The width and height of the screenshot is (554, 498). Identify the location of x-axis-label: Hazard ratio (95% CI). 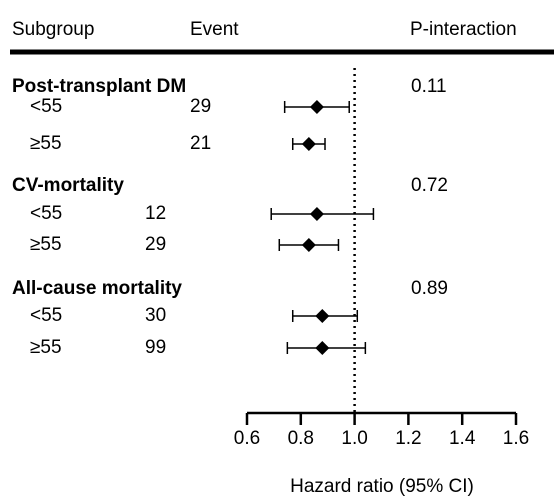
(382, 486).